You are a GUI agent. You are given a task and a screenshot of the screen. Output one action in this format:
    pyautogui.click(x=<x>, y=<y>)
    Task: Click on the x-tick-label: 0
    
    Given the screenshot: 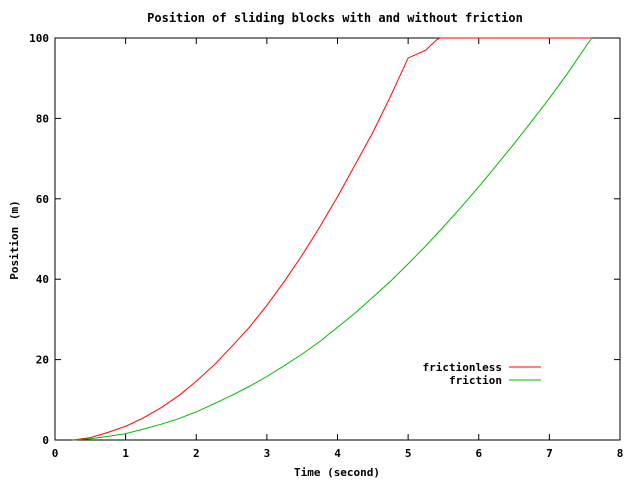 What is the action you would take?
    pyautogui.click(x=55, y=453)
    